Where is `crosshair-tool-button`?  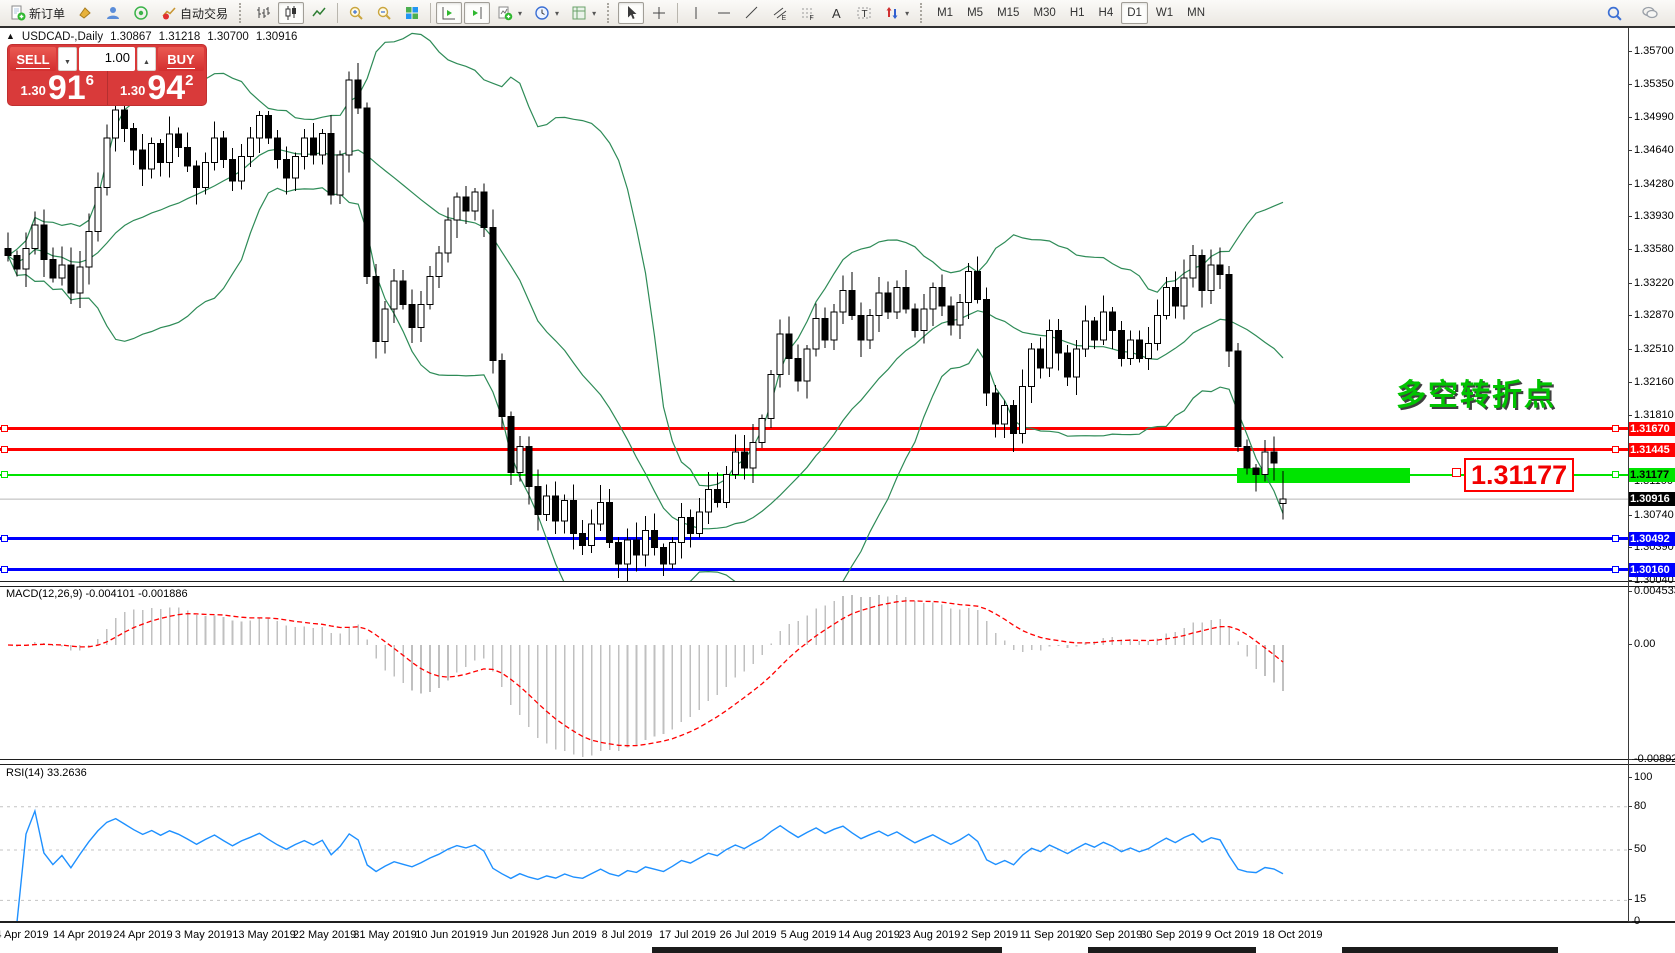 crosshair-tool-button is located at coordinates (659, 13).